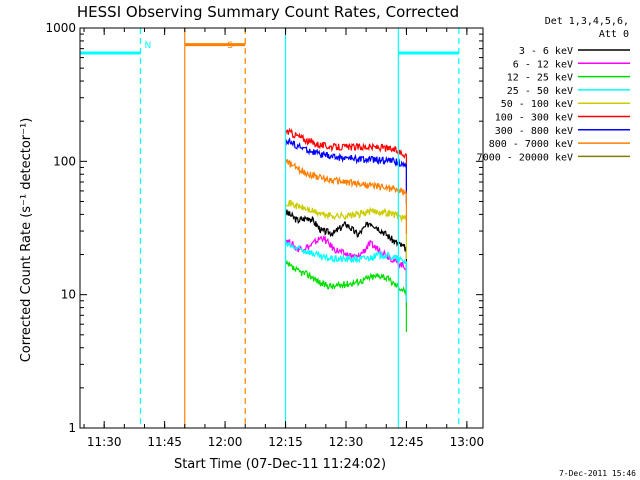 The height and width of the screenshot is (480, 640). Describe the element at coordinates (72, 428) in the screenshot. I see `y-tick-label-0: 1` at that location.